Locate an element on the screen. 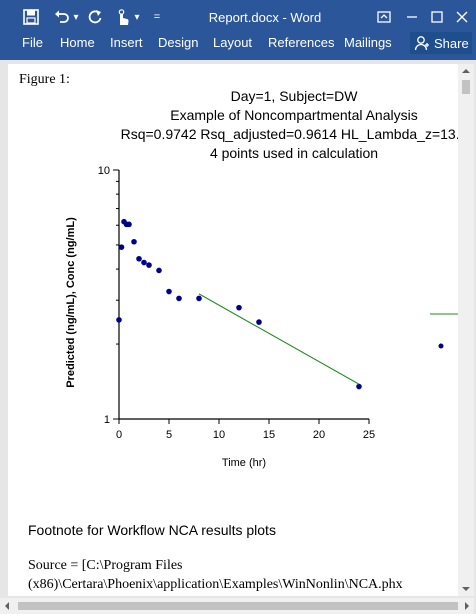 The width and height of the screenshot is (476, 614). regression-line is located at coordinates (279, 339).